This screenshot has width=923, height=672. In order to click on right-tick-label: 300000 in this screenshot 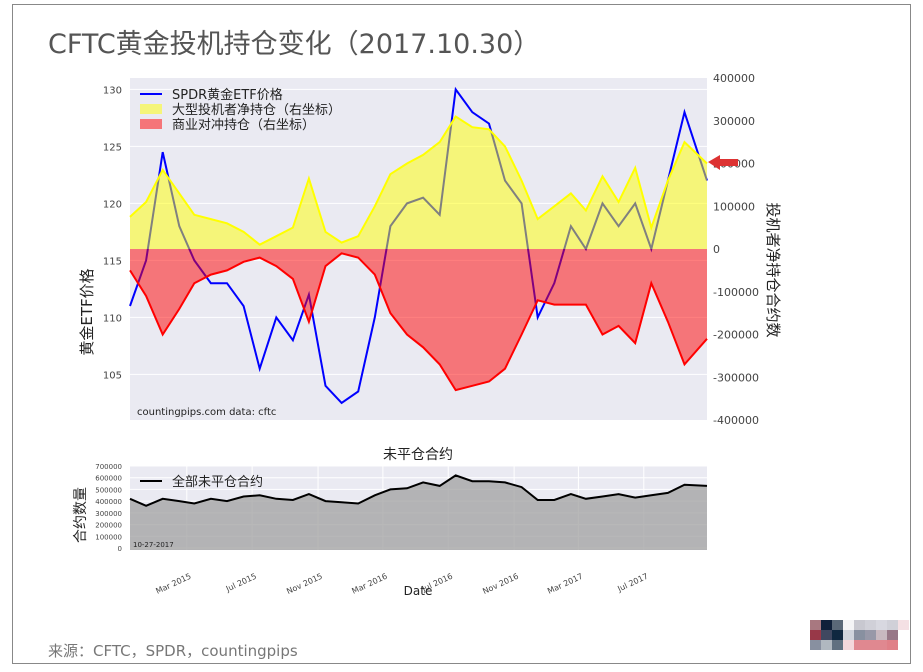, I will do `click(734, 121)`.